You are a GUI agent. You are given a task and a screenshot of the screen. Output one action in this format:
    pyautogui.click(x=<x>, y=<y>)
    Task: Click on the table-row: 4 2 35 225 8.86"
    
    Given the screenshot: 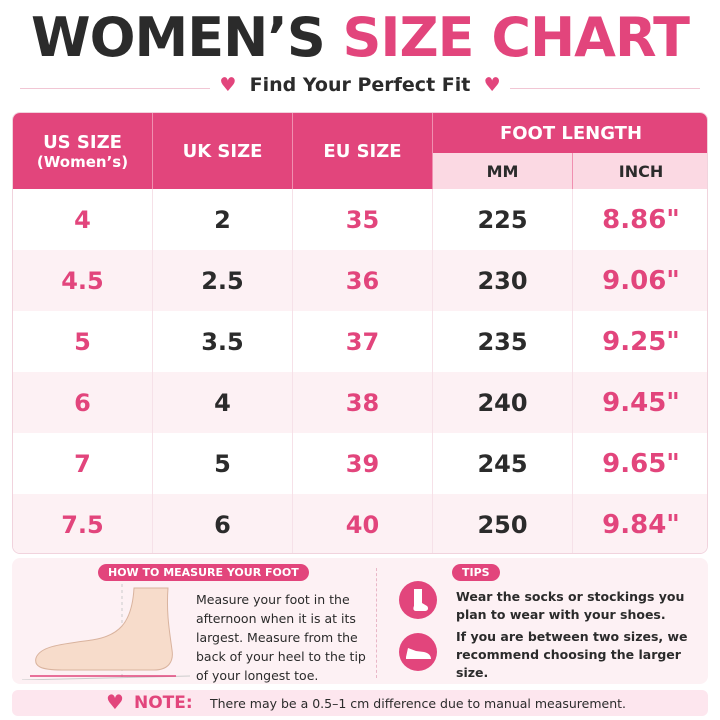 What is the action you would take?
    pyautogui.click(x=360, y=219)
    